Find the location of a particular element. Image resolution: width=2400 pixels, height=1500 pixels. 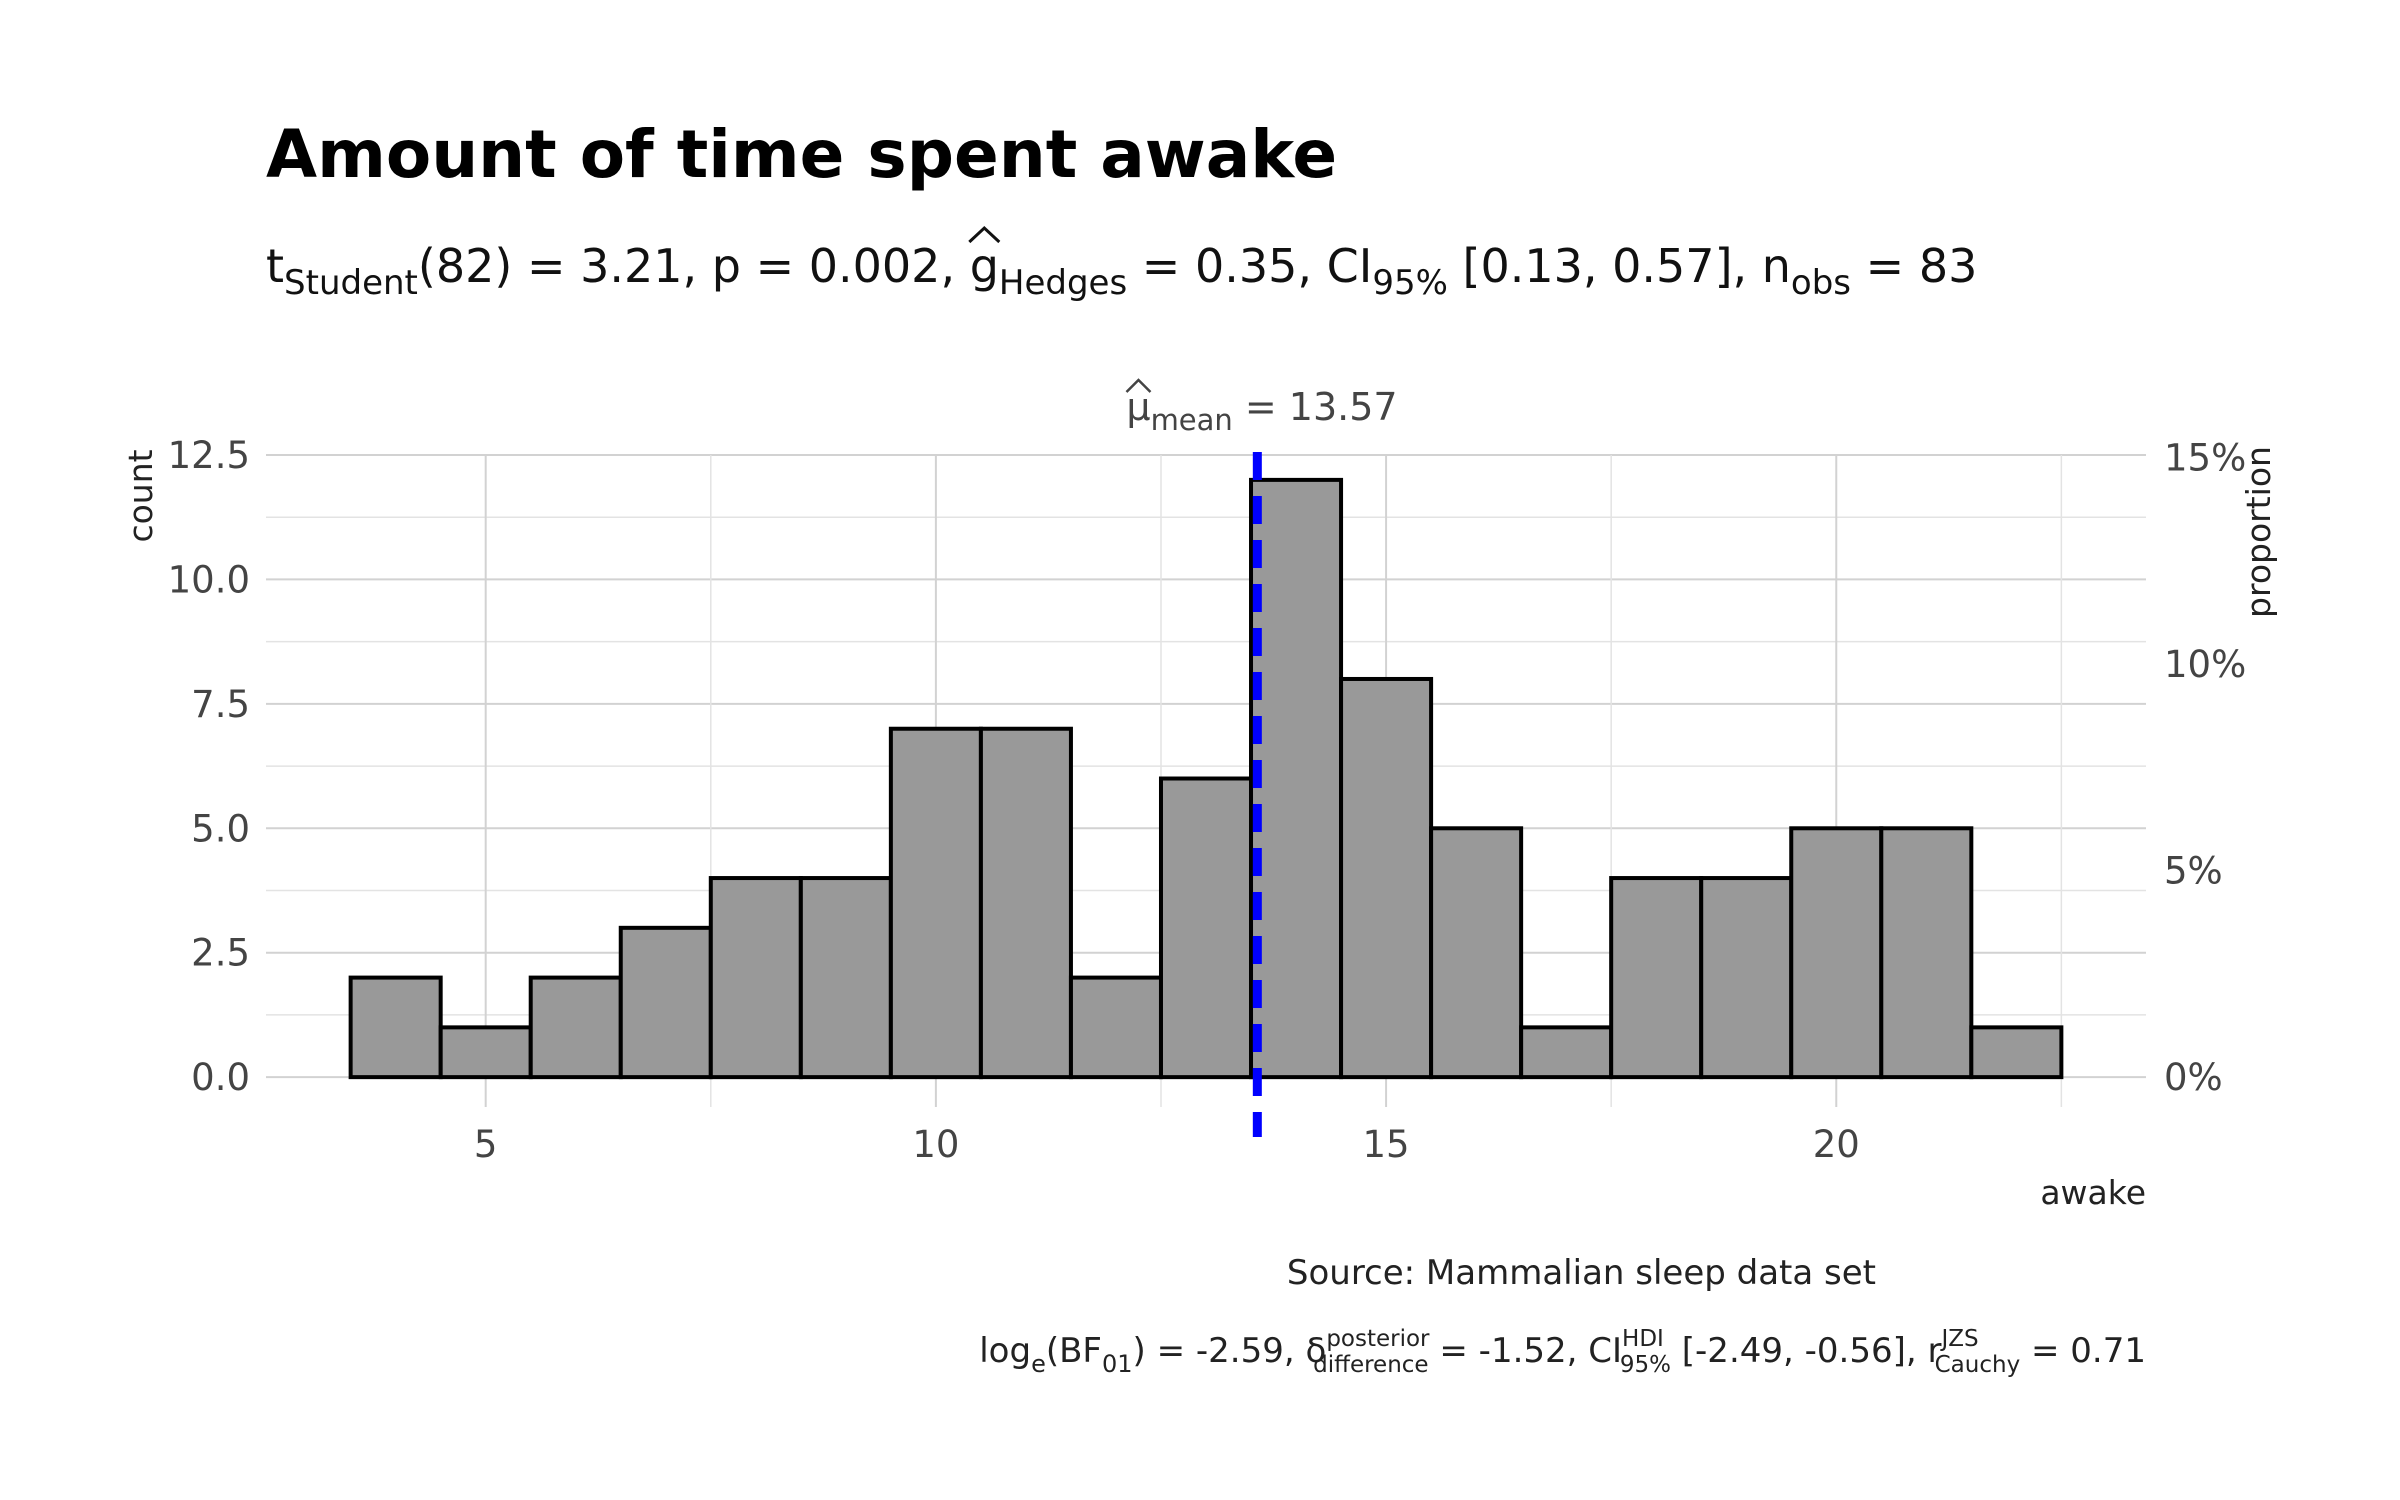

y-tick-label: 7.5 is located at coordinates (220, 704).